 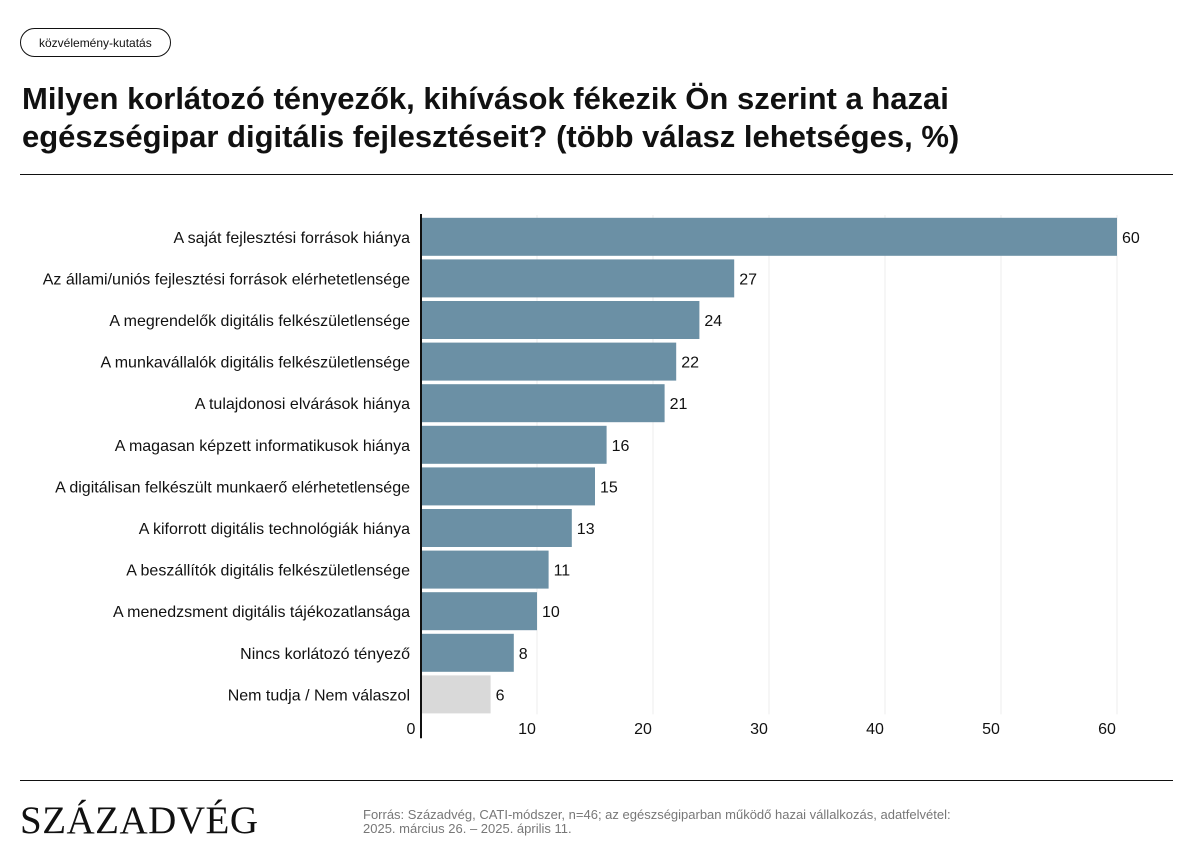 What do you see at coordinates (500, 695) in the screenshot?
I see `value-label-12: 6` at bounding box center [500, 695].